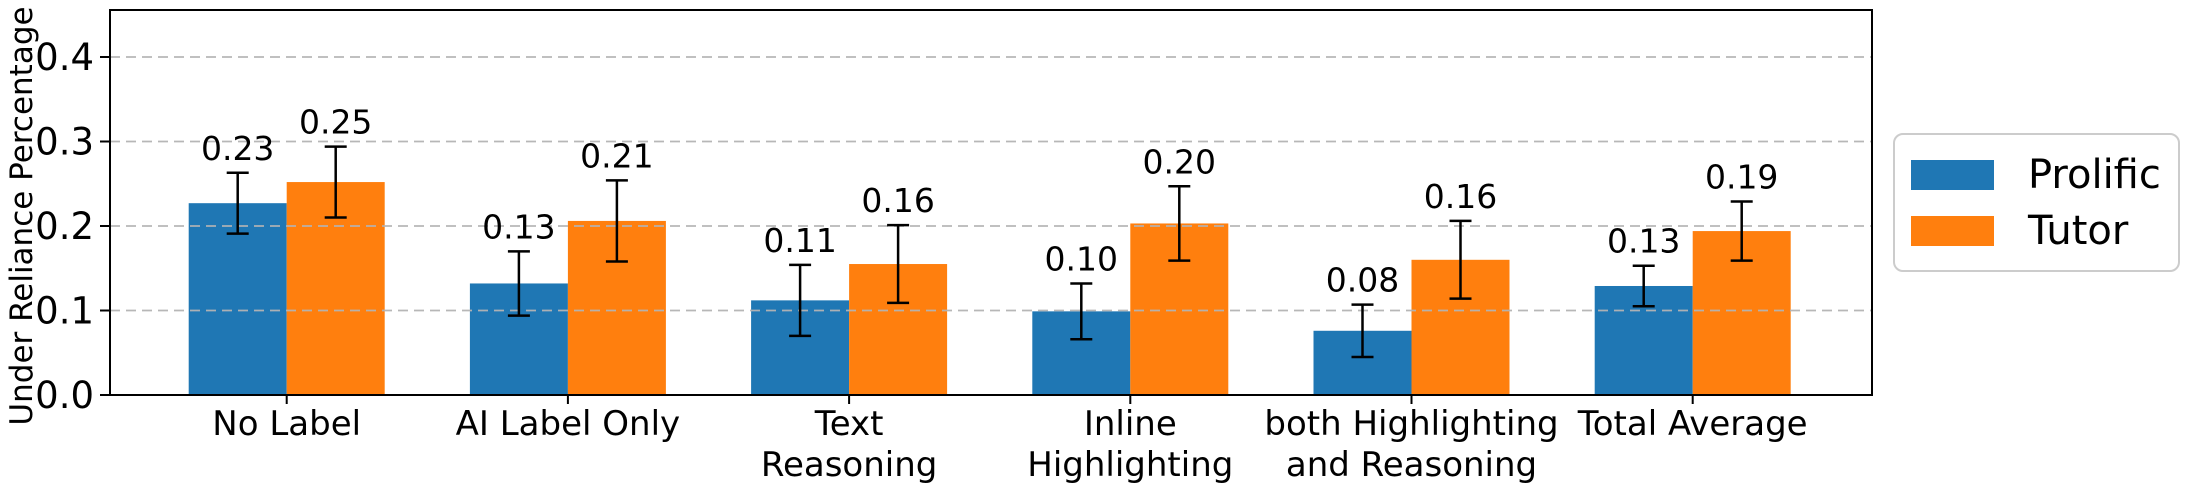  What do you see at coordinates (237, 299) in the screenshot?
I see `bar-prolific-no-label` at bounding box center [237, 299].